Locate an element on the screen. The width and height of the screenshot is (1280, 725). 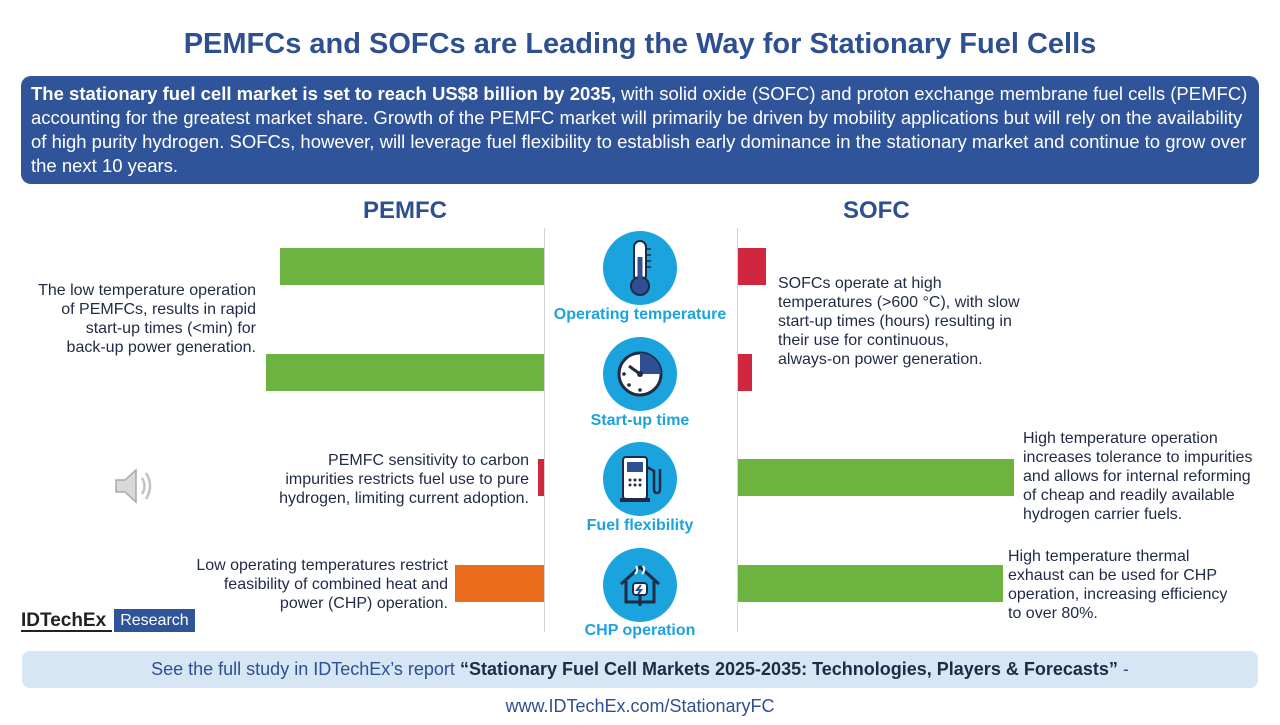
note-line: and allows for internal reforming is located at coordinates (1137, 476).